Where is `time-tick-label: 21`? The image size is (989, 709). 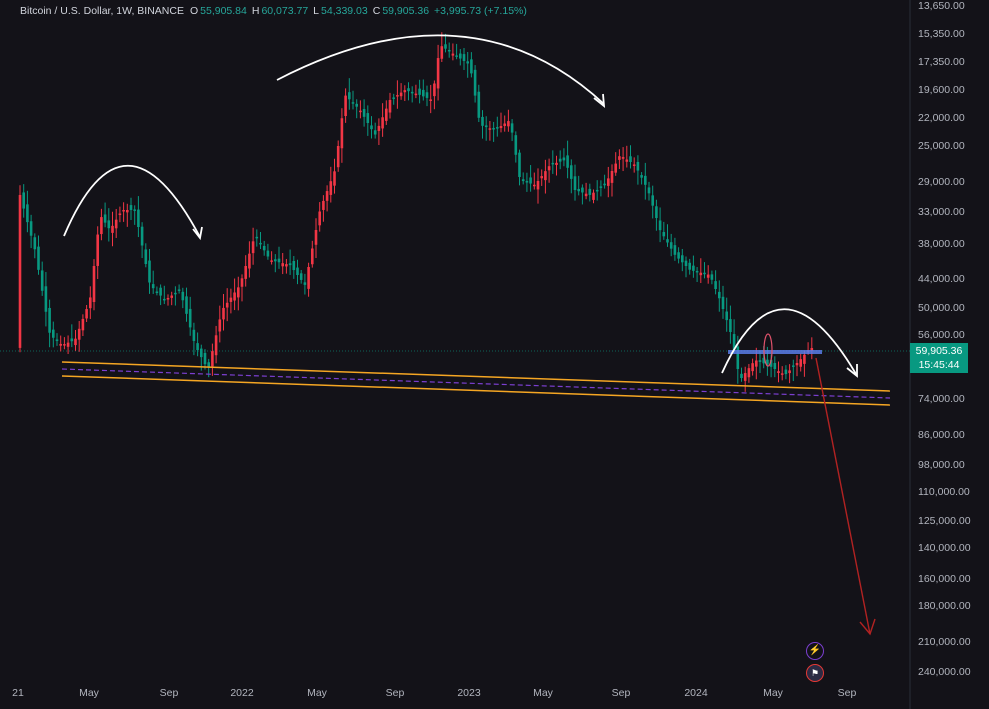
time-tick-label: 21 is located at coordinates (18, 693).